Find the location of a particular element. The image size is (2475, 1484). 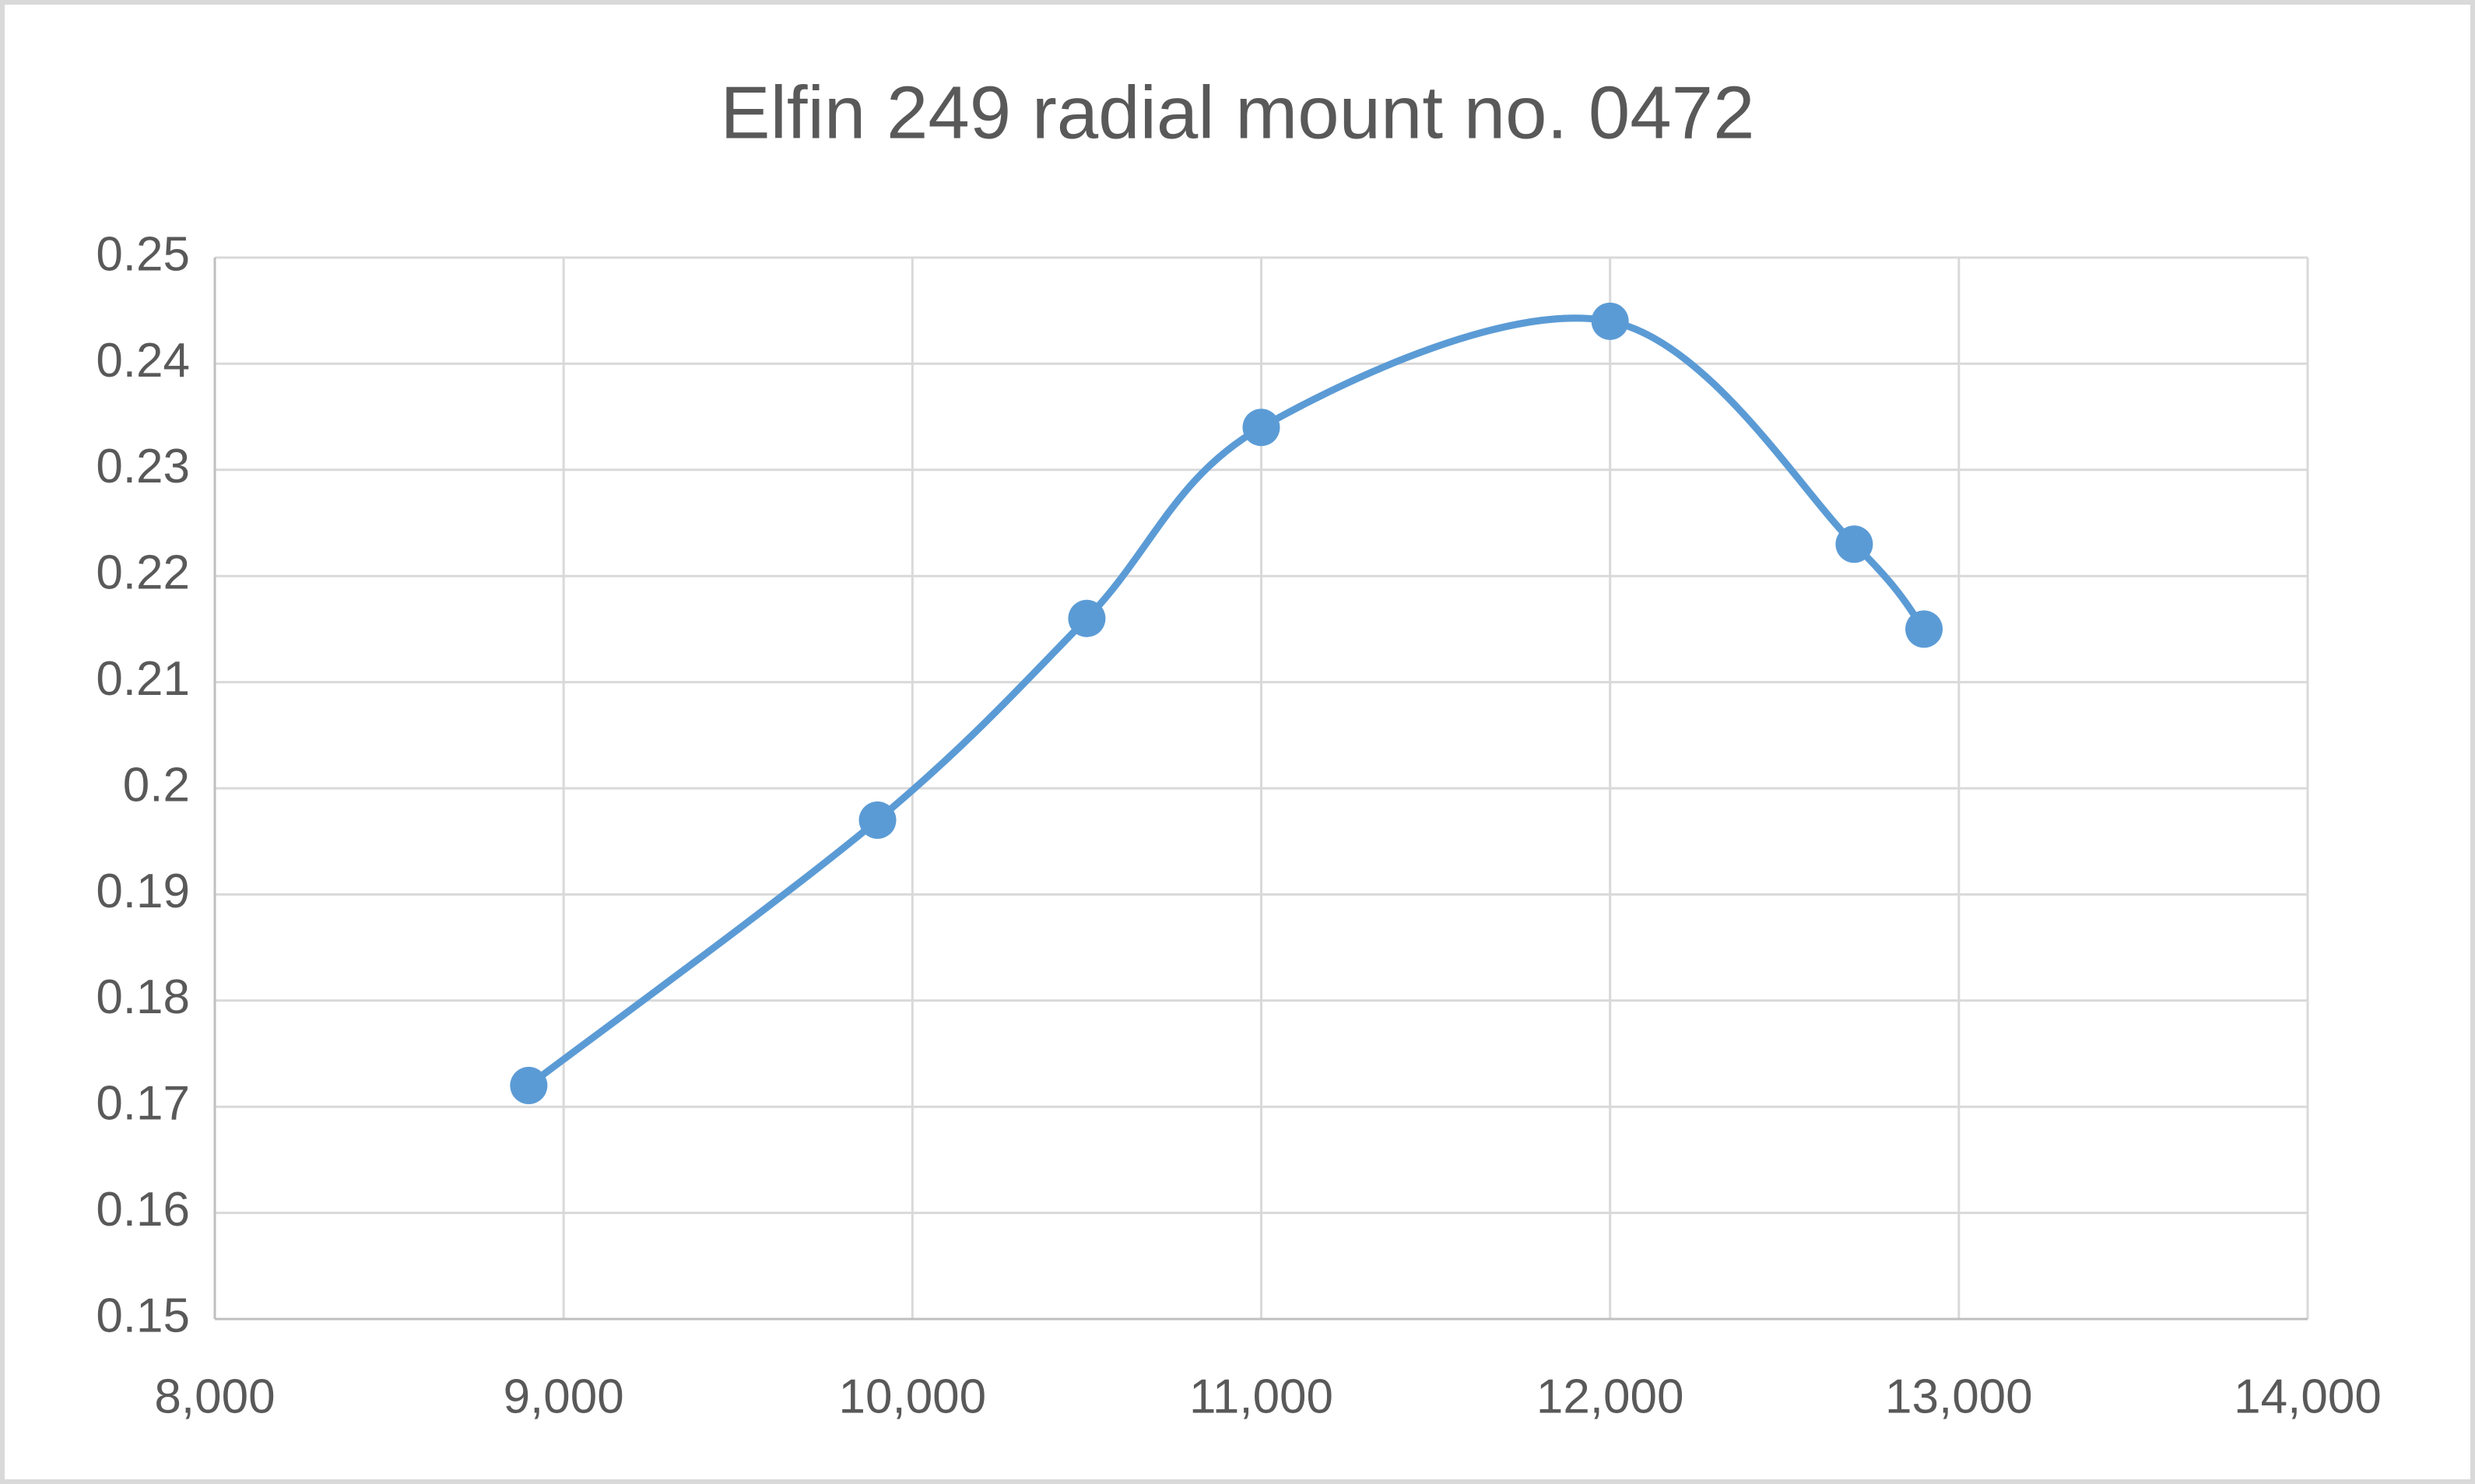

y-tick-label: 0.15 is located at coordinates (143, 1315).